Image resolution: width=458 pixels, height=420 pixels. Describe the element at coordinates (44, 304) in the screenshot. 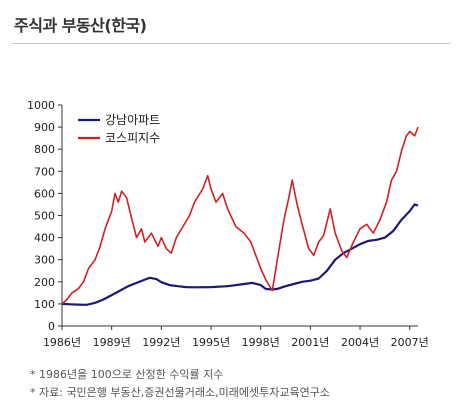

I see `y-tick-label: 100` at that location.